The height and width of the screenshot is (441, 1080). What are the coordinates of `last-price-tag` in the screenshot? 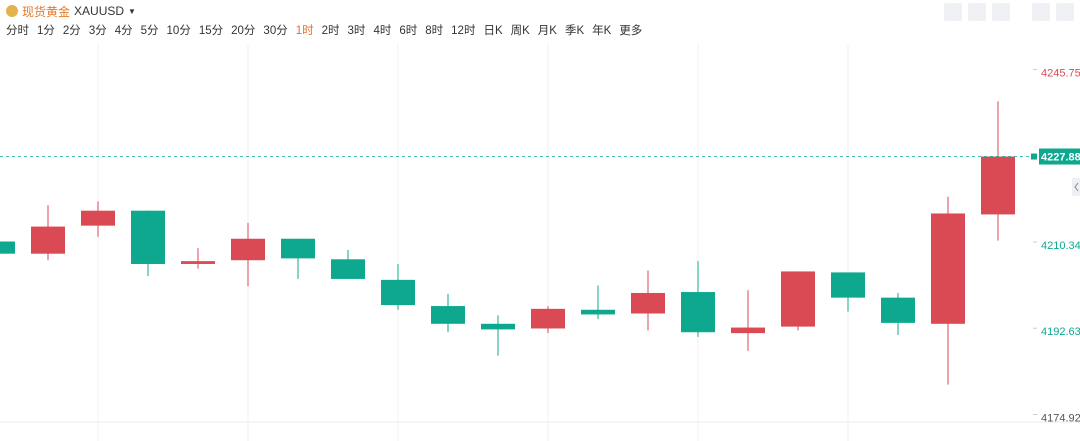 It's located at (1059, 156).